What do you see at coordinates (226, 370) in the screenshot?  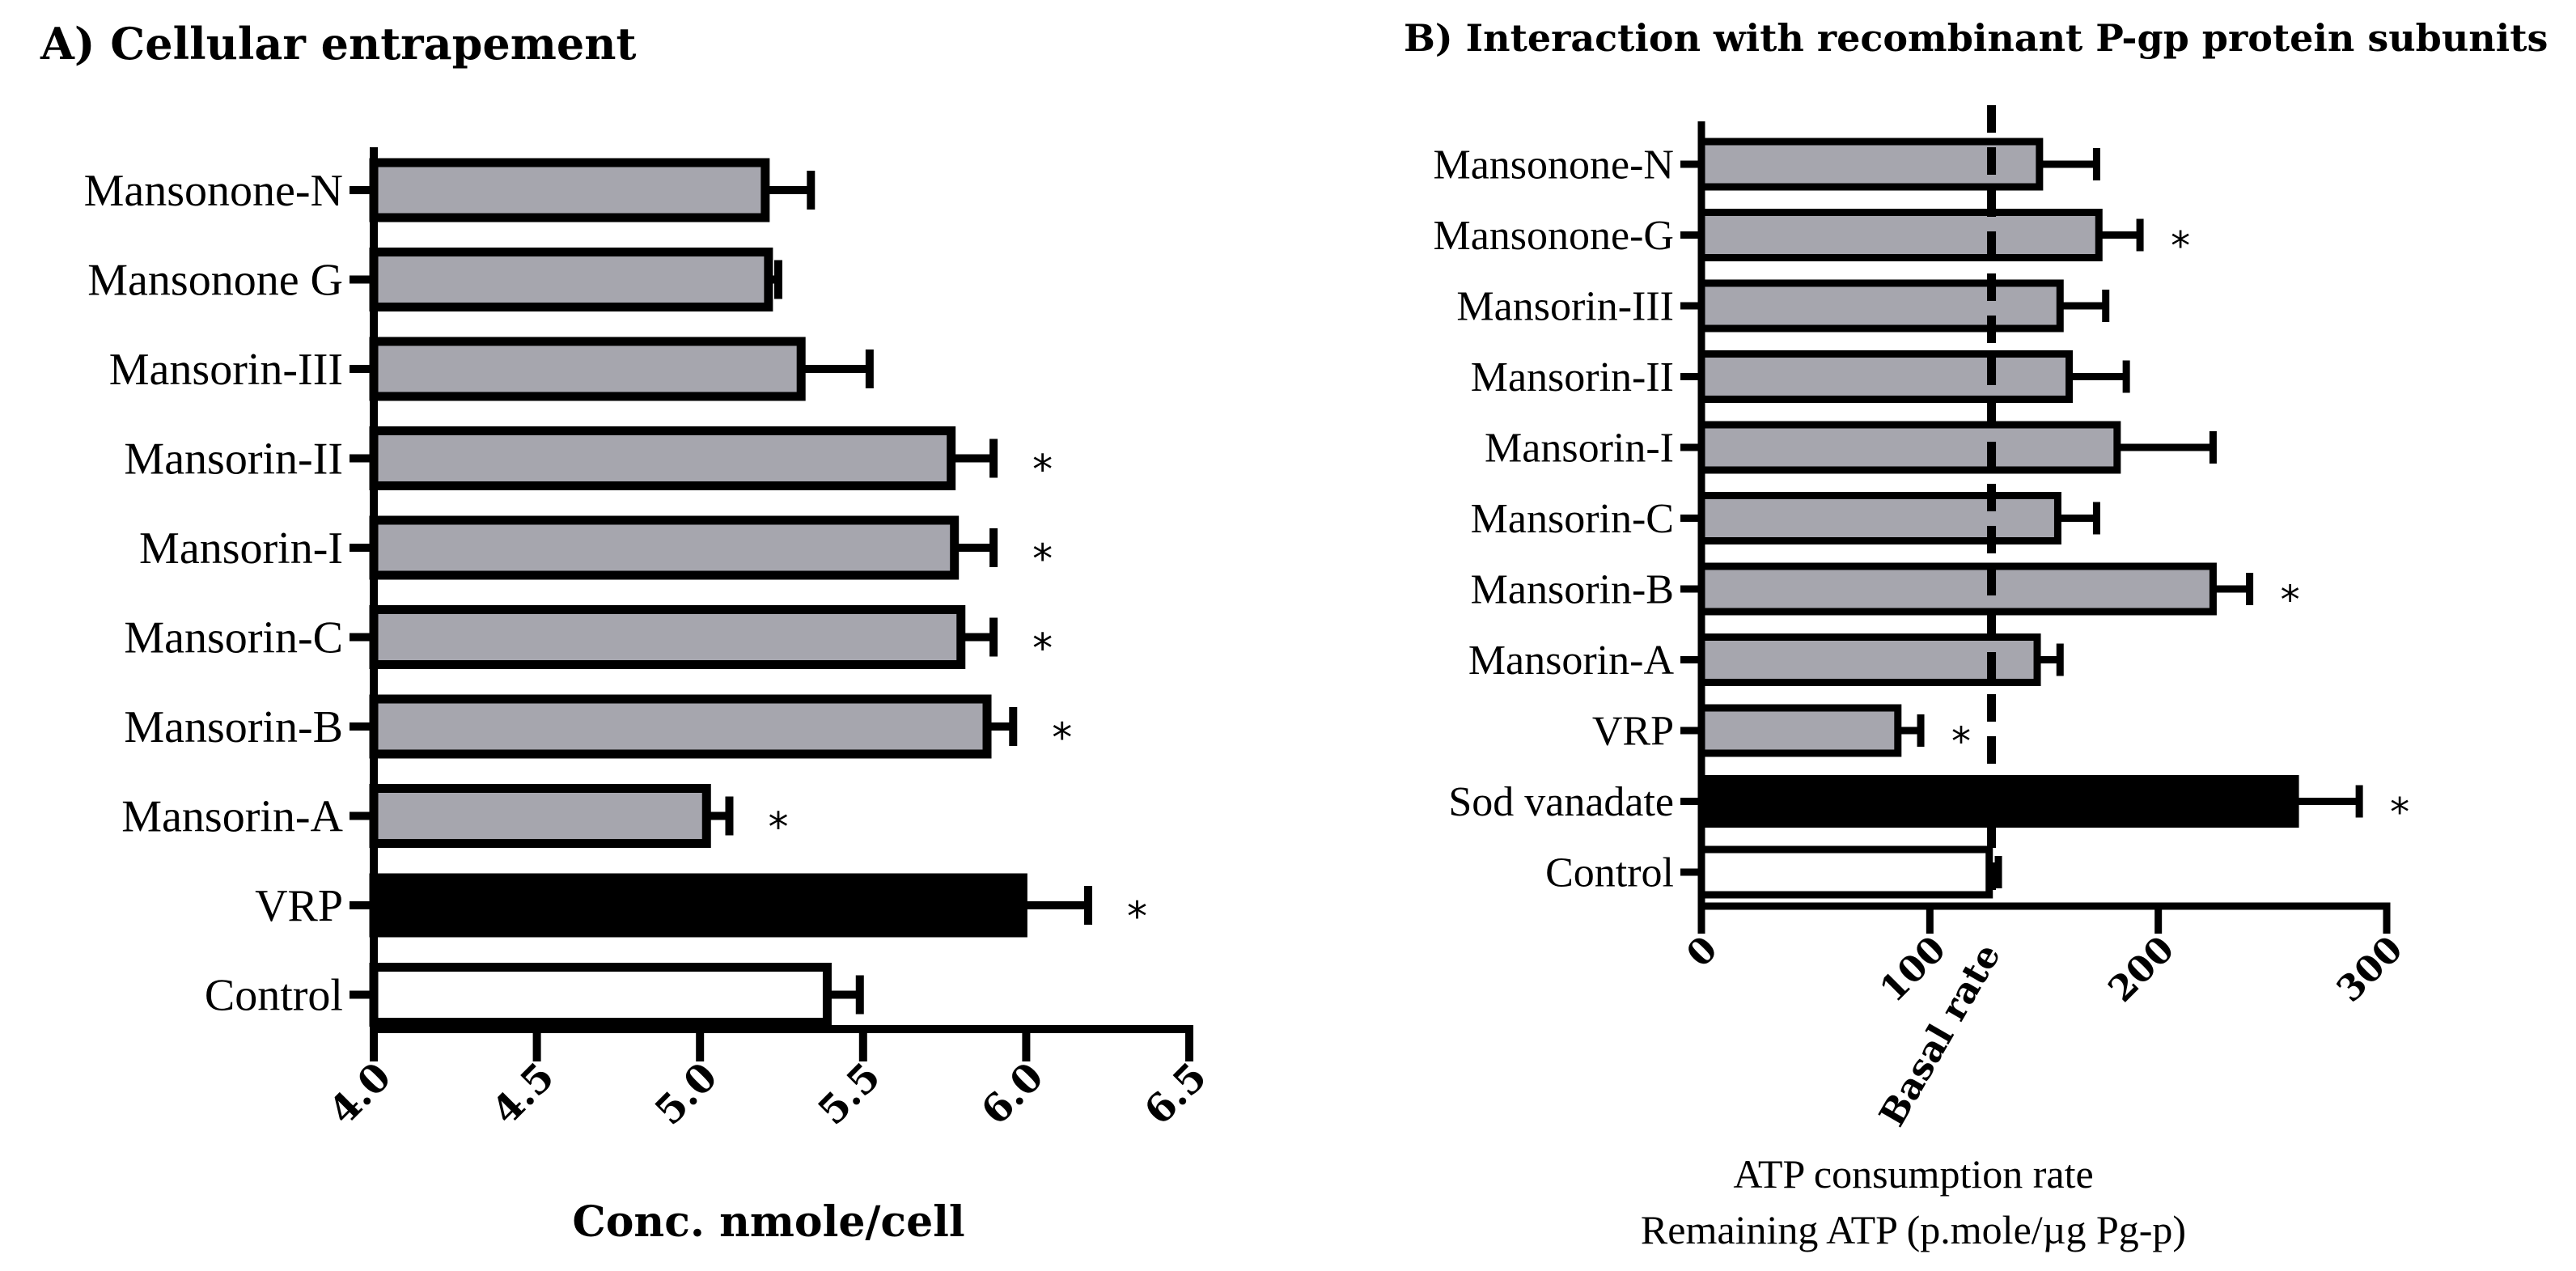 I see `panel-a-mansorin-iii-label: Mansorin-III` at bounding box center [226, 370].